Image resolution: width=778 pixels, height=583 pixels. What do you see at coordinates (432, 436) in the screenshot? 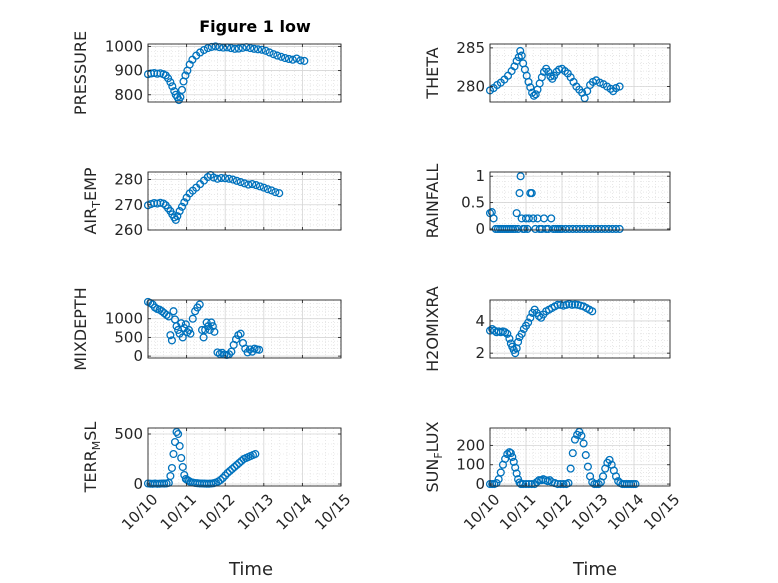
I see `y-axis-label-part: LUX` at bounding box center [432, 436].